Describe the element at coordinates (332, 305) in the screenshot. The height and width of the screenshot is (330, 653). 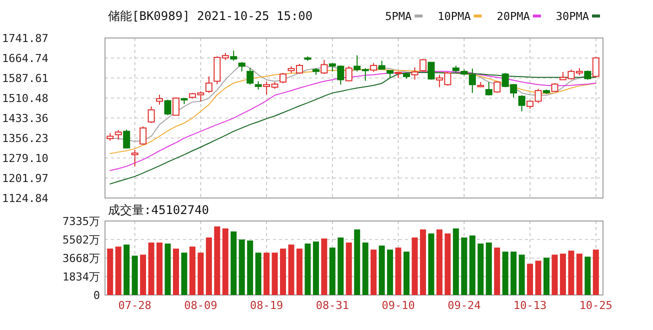
I see `x-tick-label: 08-31` at that location.